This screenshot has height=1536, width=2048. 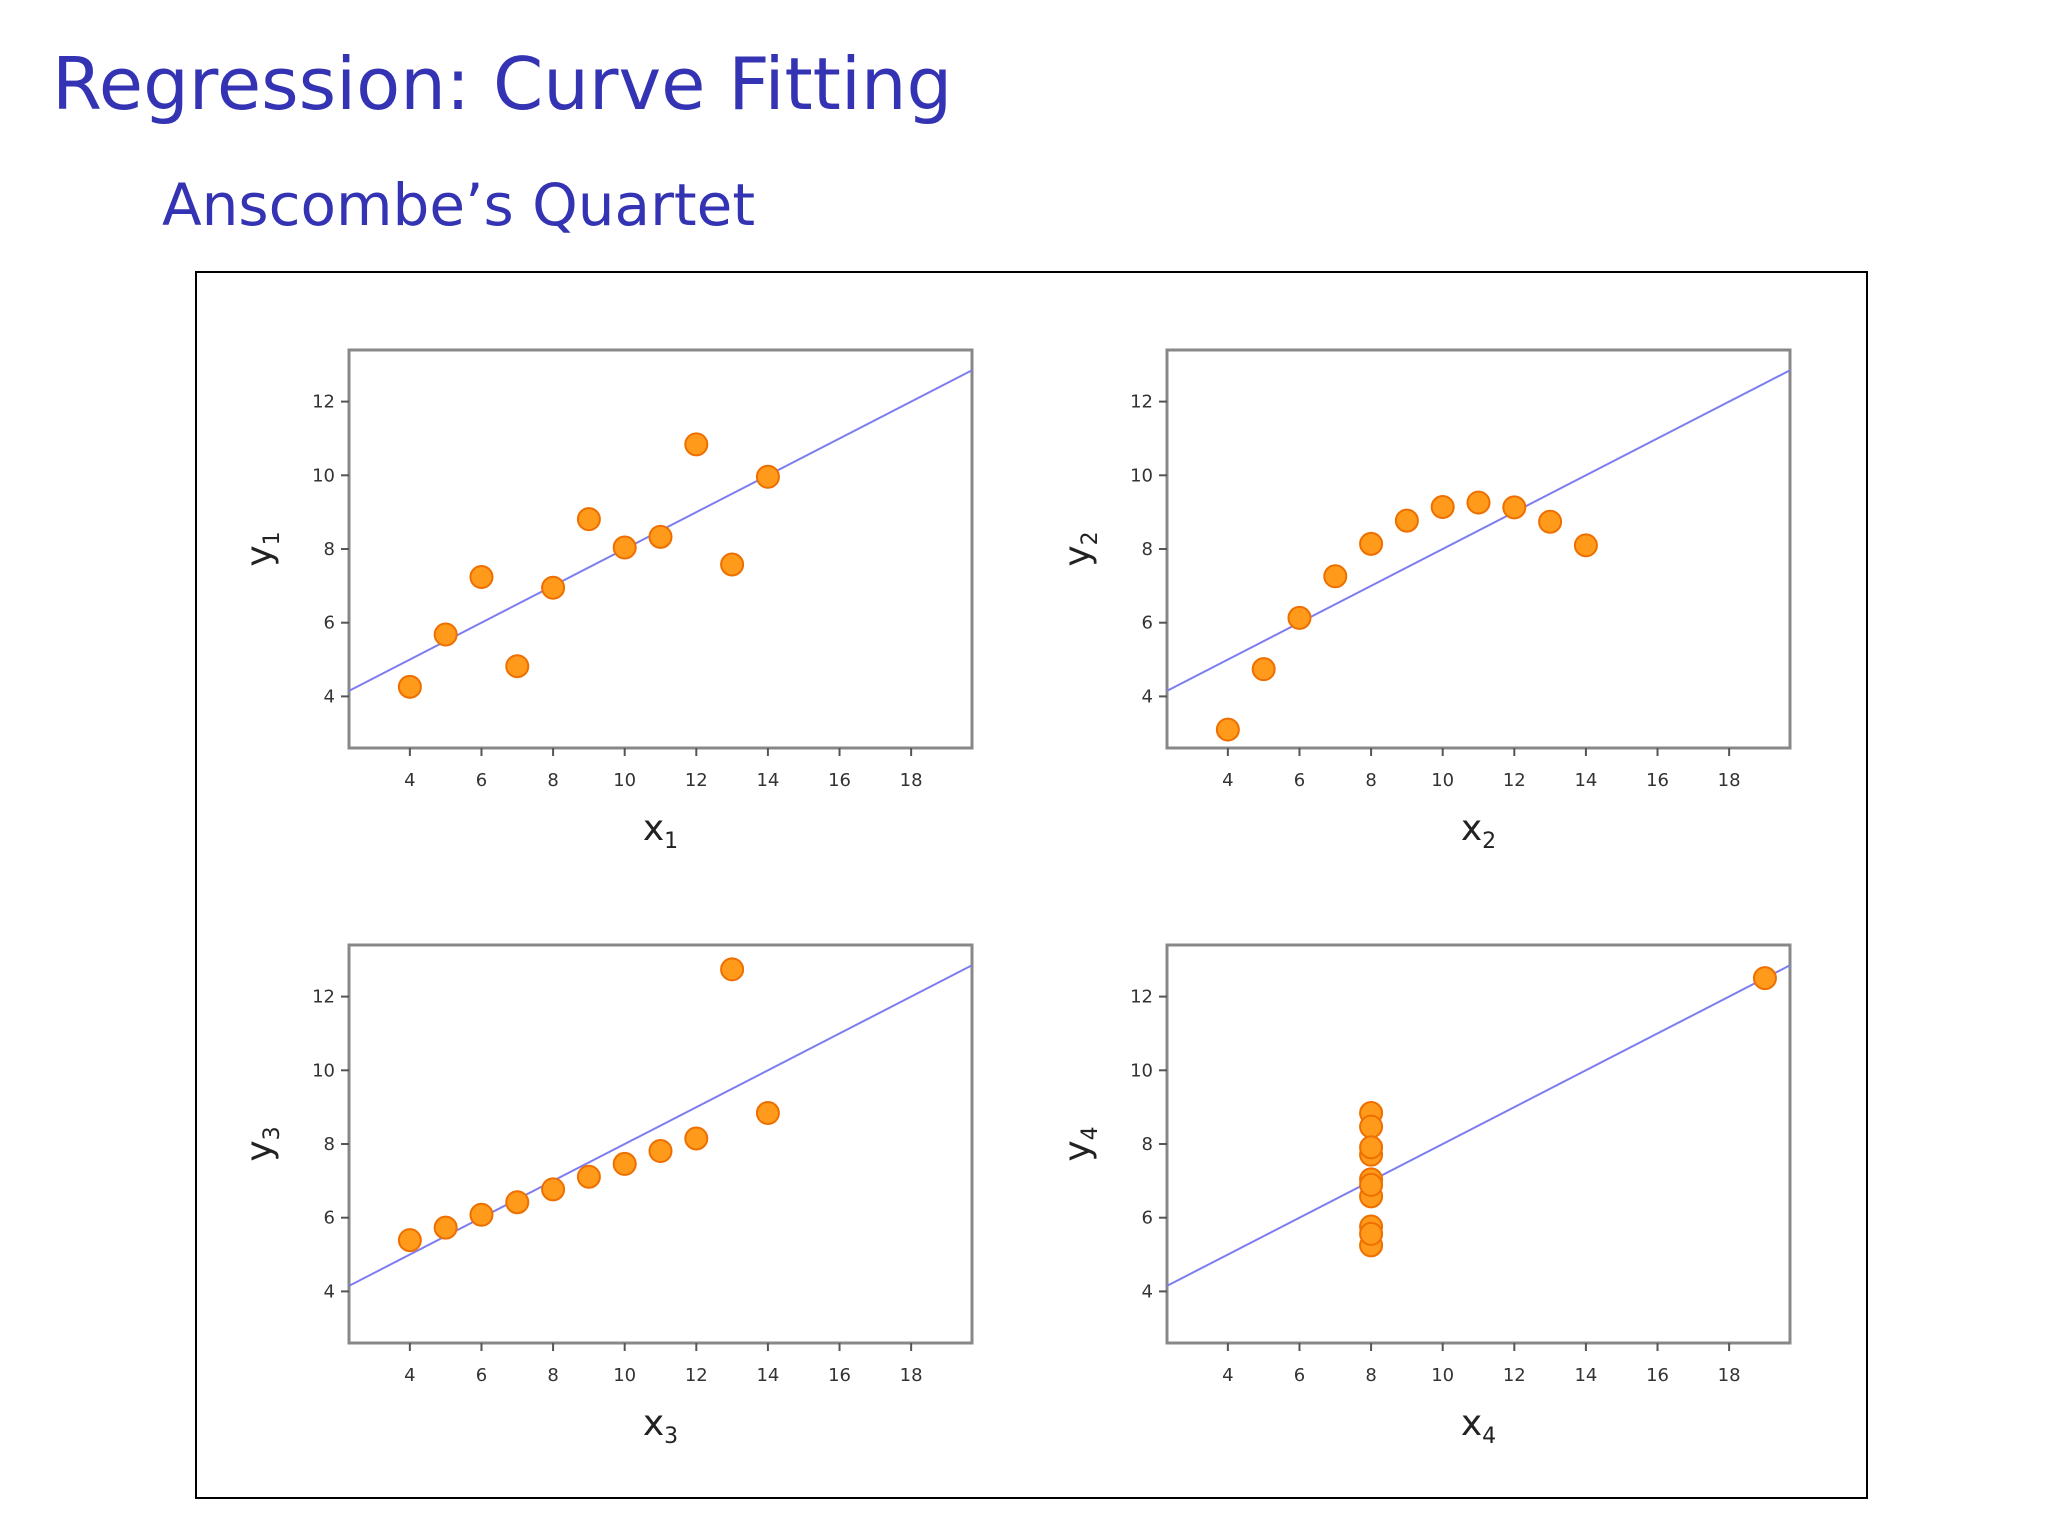 I want to click on slide-subtitle: Anscombe’s Quartet, so click(x=459, y=205).